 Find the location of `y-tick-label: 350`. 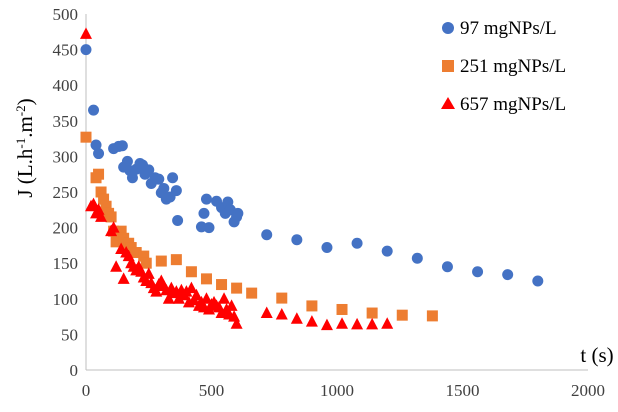

y-tick-label: 350 is located at coordinates (66, 121).